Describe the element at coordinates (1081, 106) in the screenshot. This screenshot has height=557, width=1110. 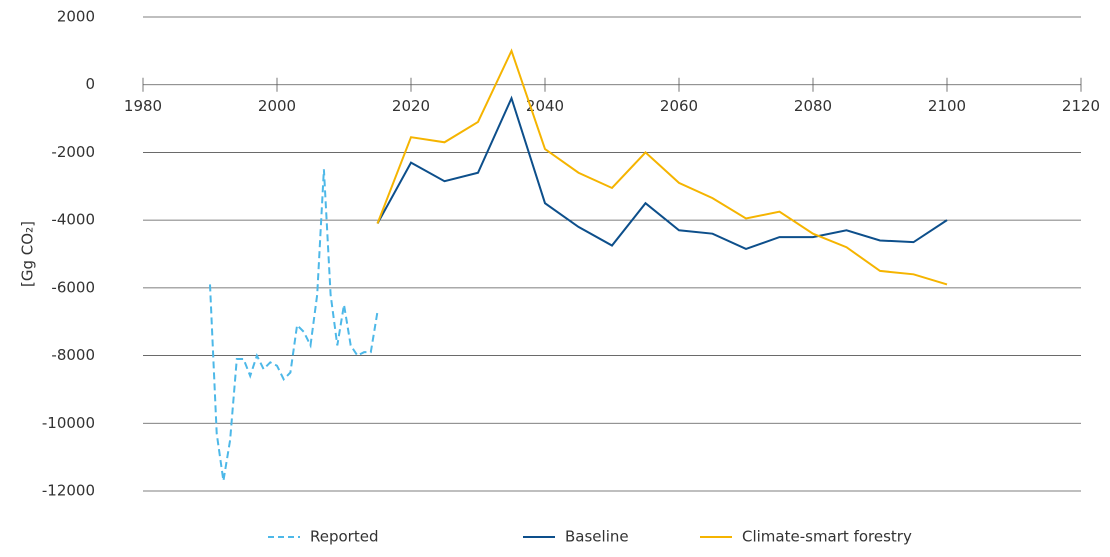
I see `x-tick-label: 2120` at that location.